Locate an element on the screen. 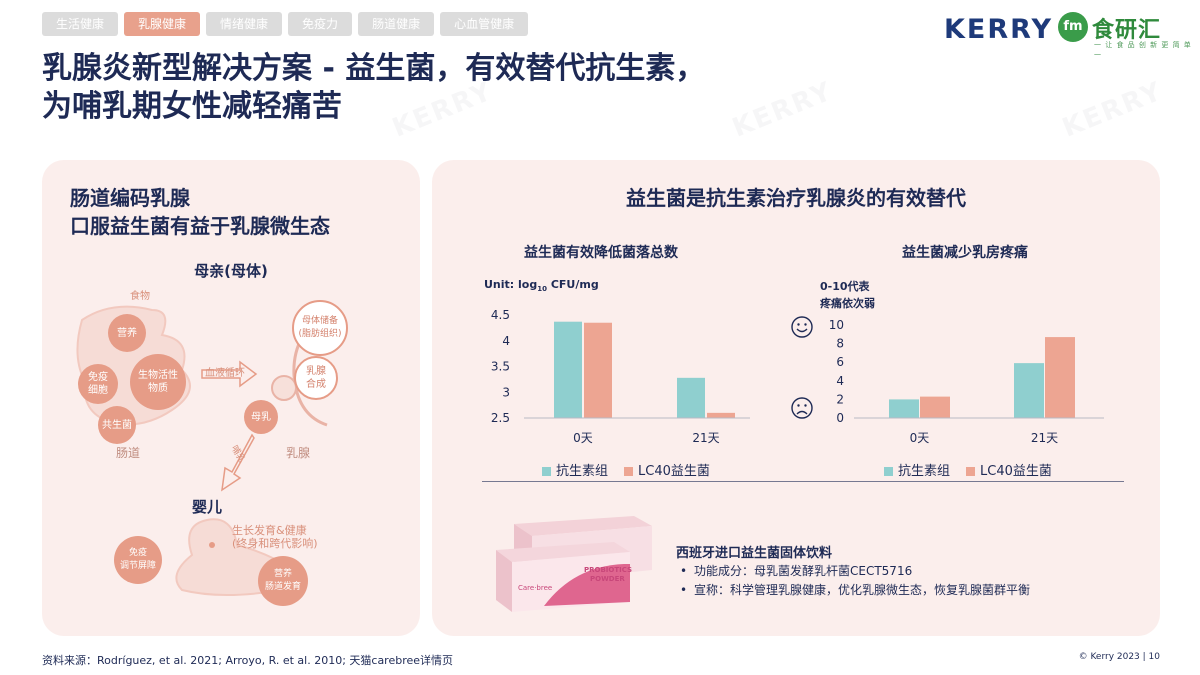  chart1-unit: Unit: log10 CFU/mg is located at coordinates (541, 286).